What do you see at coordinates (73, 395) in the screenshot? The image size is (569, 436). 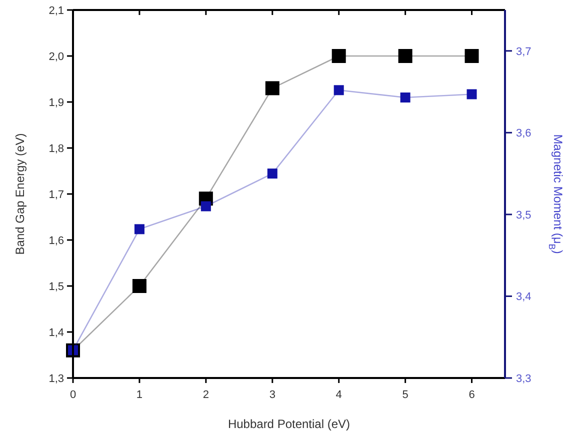 I see `x-tick-label: 0` at bounding box center [73, 395].